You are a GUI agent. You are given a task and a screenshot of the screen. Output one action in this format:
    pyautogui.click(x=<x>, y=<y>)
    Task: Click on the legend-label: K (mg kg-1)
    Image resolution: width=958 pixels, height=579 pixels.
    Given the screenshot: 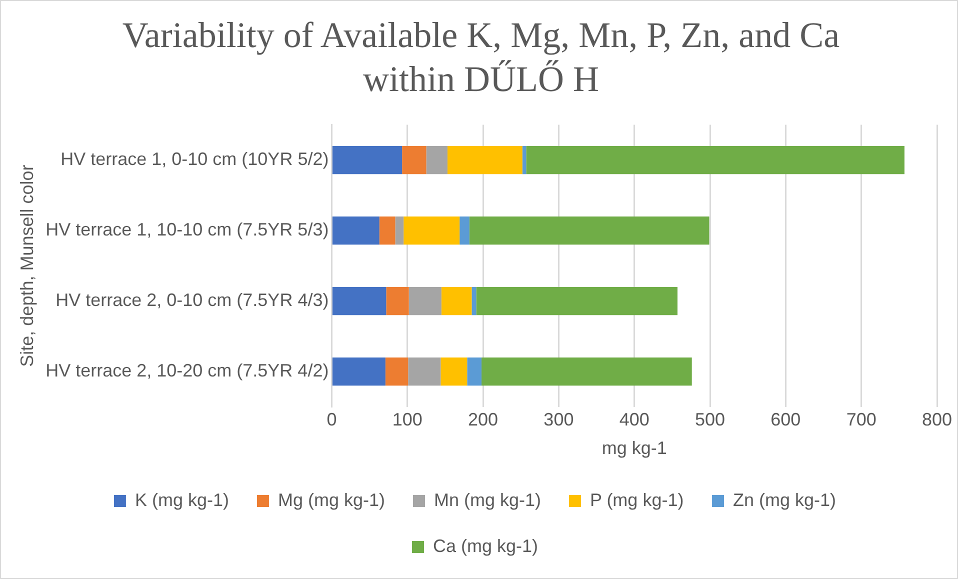 What is the action you would take?
    pyautogui.click(x=181, y=500)
    